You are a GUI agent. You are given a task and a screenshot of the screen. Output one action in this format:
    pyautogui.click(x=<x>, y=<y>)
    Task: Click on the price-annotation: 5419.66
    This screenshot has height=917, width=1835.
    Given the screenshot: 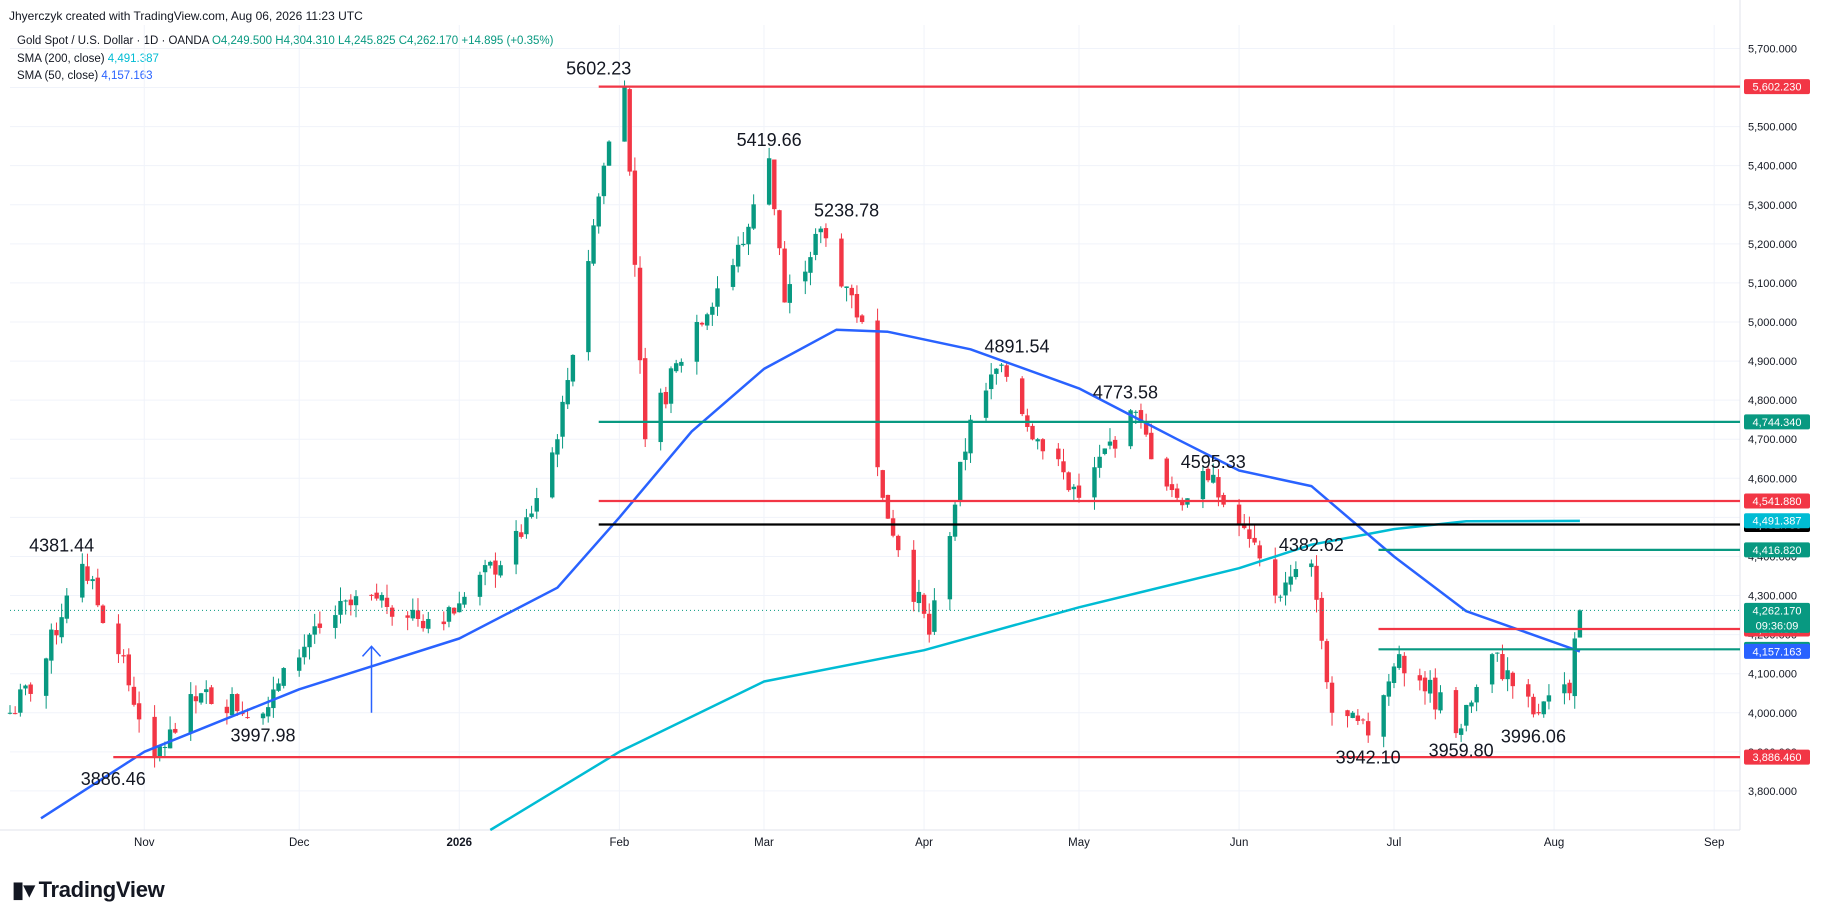 What is the action you would take?
    pyautogui.click(x=769, y=140)
    